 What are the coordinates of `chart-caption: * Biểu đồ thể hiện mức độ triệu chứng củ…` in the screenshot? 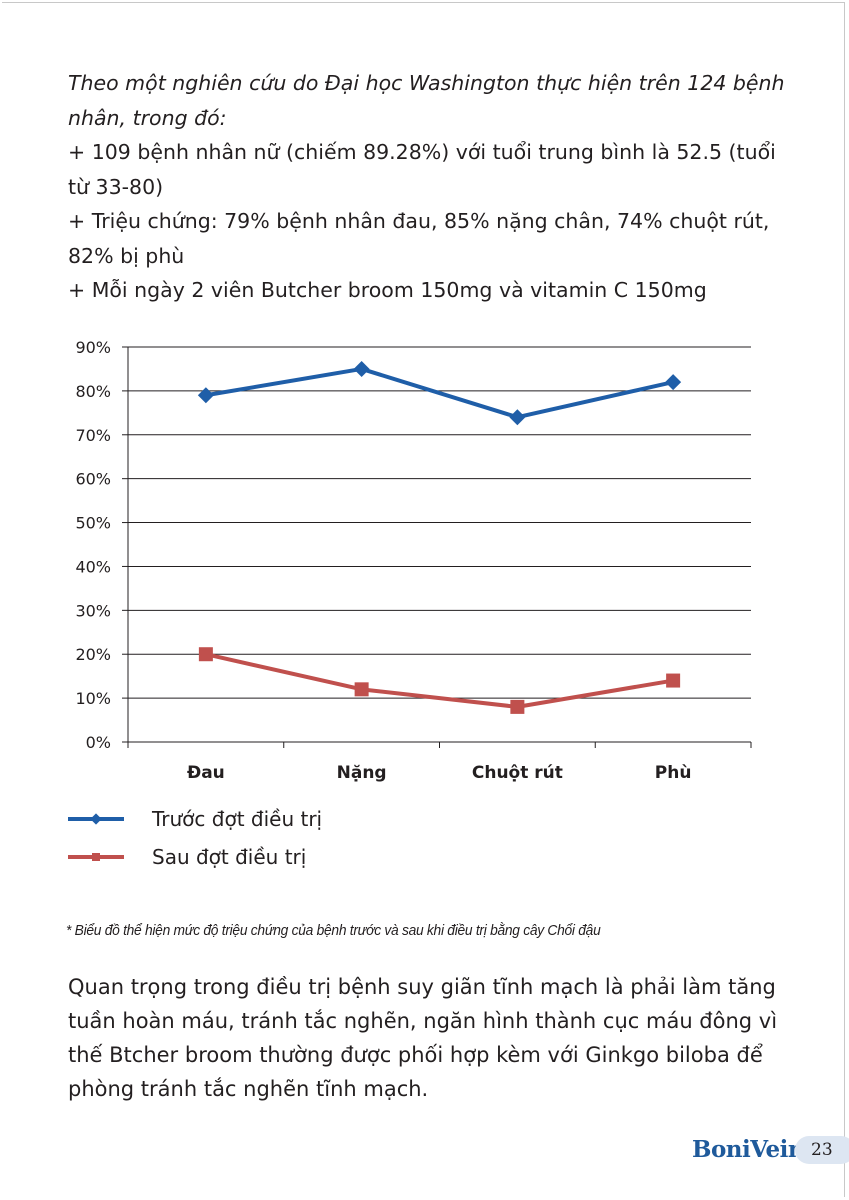 It's located at (333, 930).